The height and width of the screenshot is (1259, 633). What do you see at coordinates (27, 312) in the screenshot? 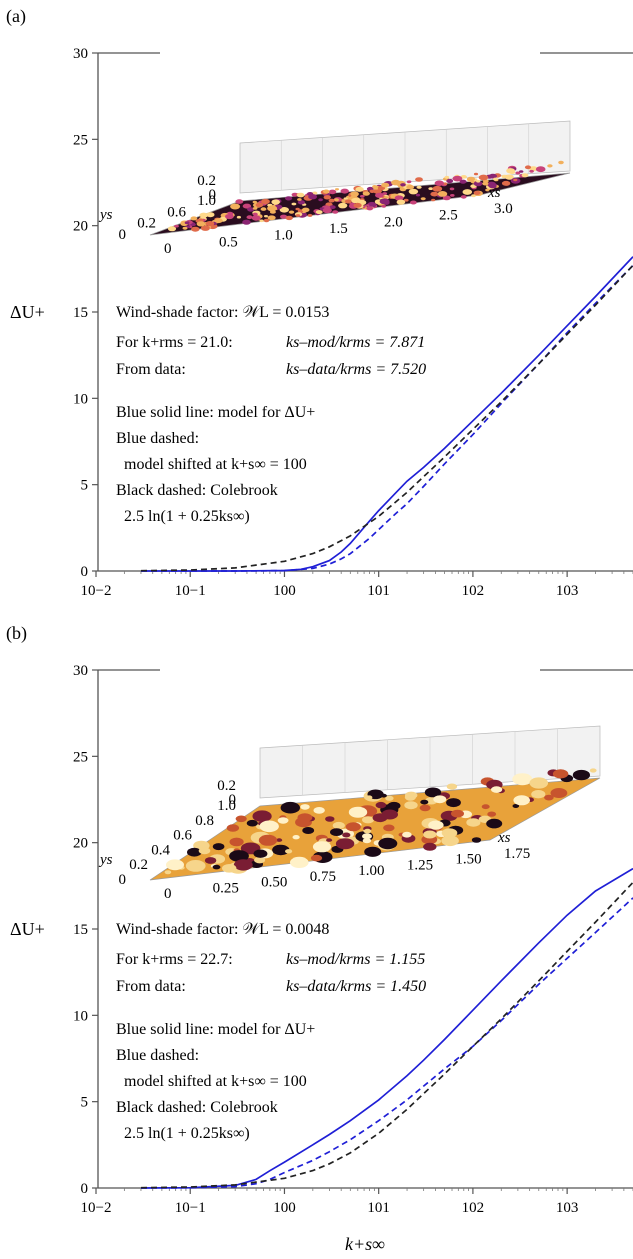
I see `y-axis-label: ΔU+` at bounding box center [27, 312].